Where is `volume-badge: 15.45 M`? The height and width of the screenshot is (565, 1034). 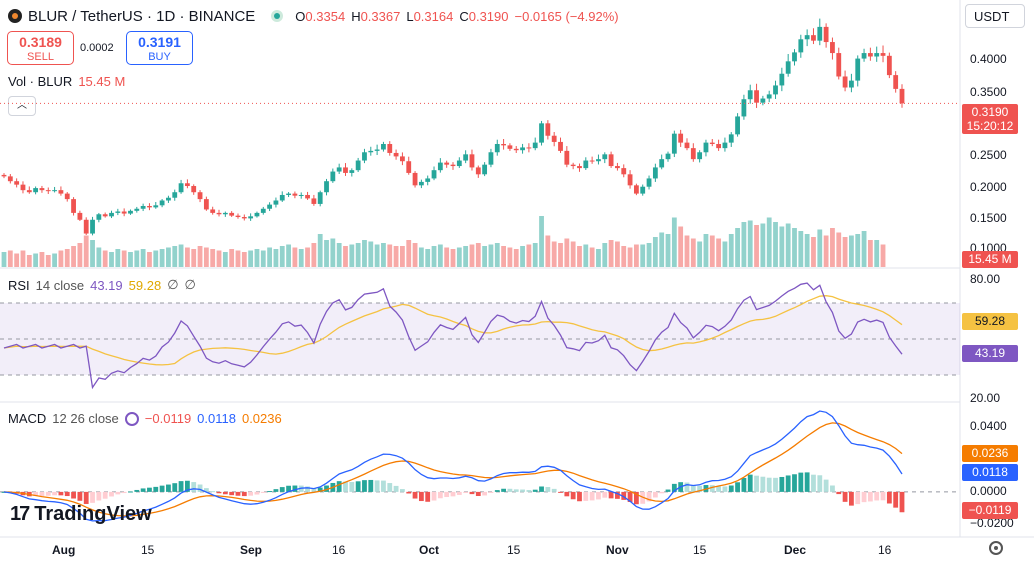
volume-badge: 15.45 M is located at coordinates (990, 259).